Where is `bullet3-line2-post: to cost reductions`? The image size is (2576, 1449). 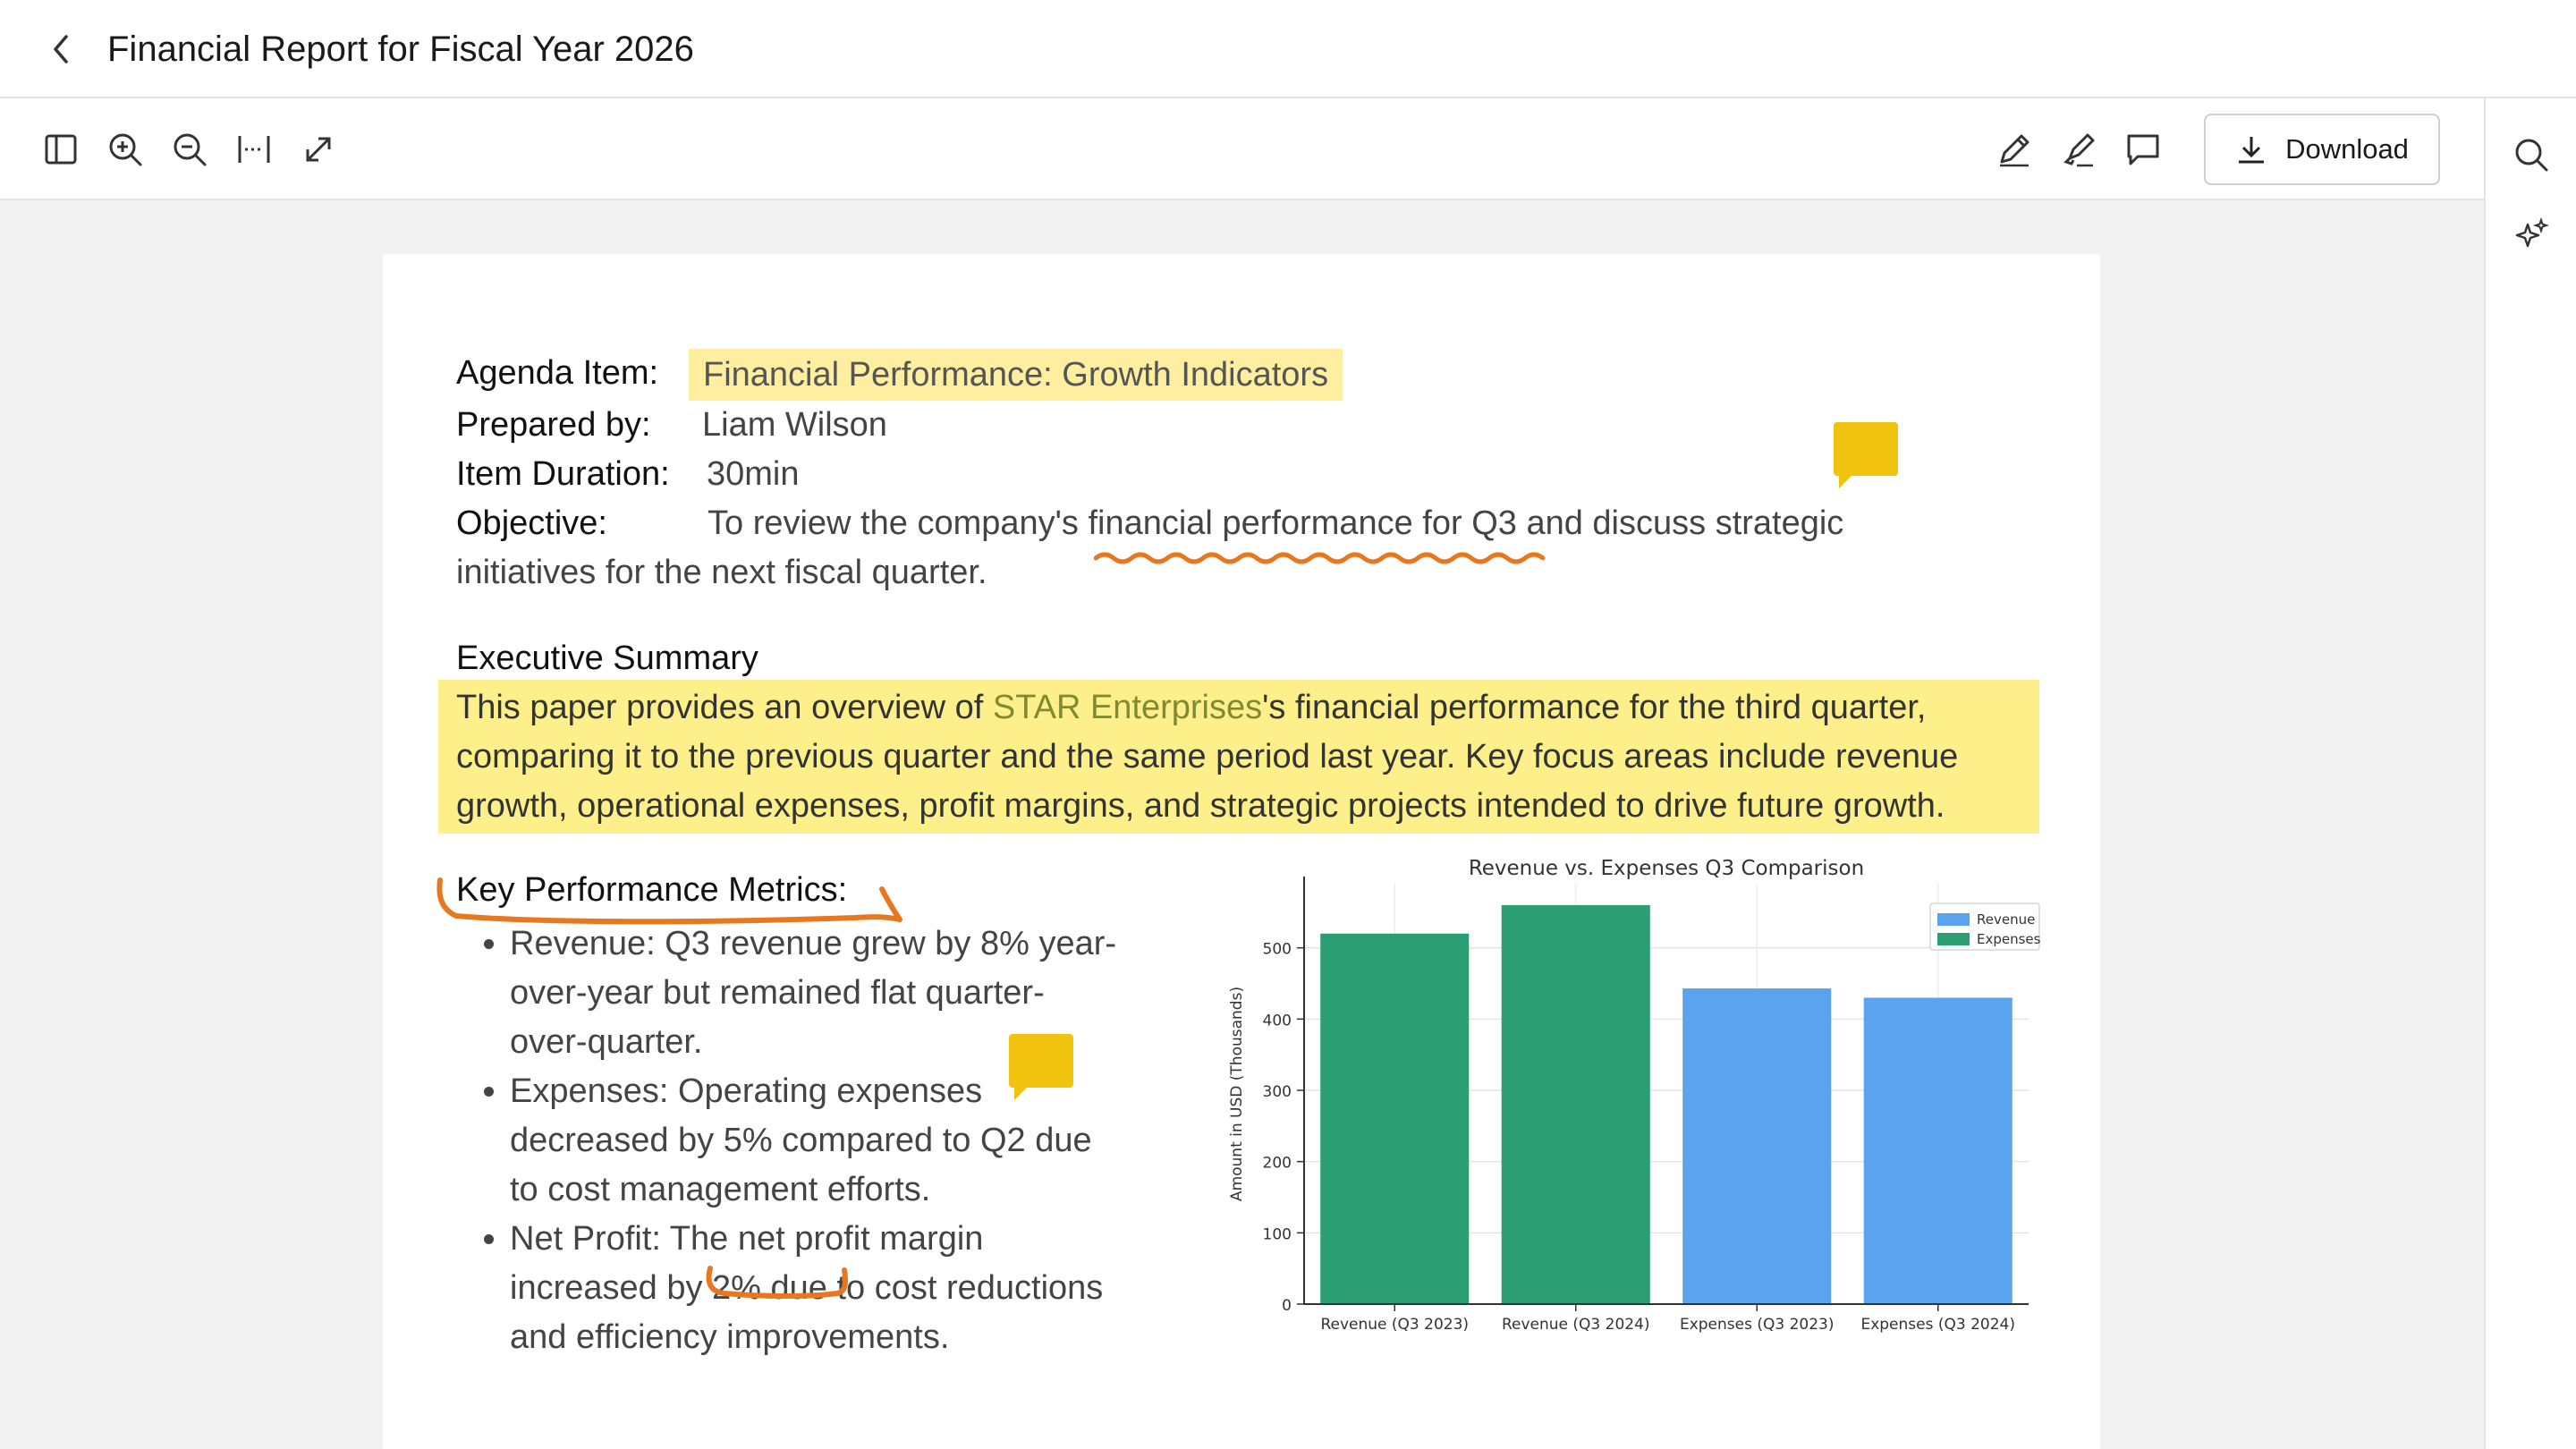 bullet3-line2-post: to cost reductions is located at coordinates (965, 1288).